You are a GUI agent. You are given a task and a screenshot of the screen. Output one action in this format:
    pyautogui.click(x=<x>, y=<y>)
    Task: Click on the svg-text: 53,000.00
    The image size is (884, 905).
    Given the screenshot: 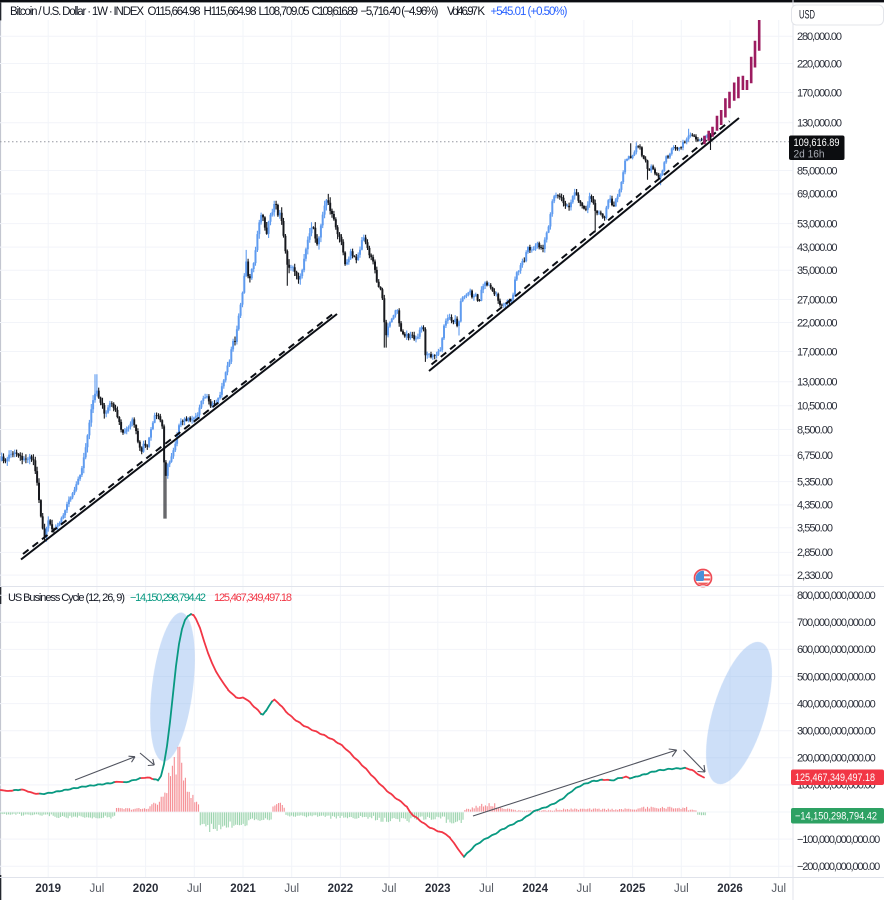 What is the action you would take?
    pyautogui.click(x=817, y=224)
    